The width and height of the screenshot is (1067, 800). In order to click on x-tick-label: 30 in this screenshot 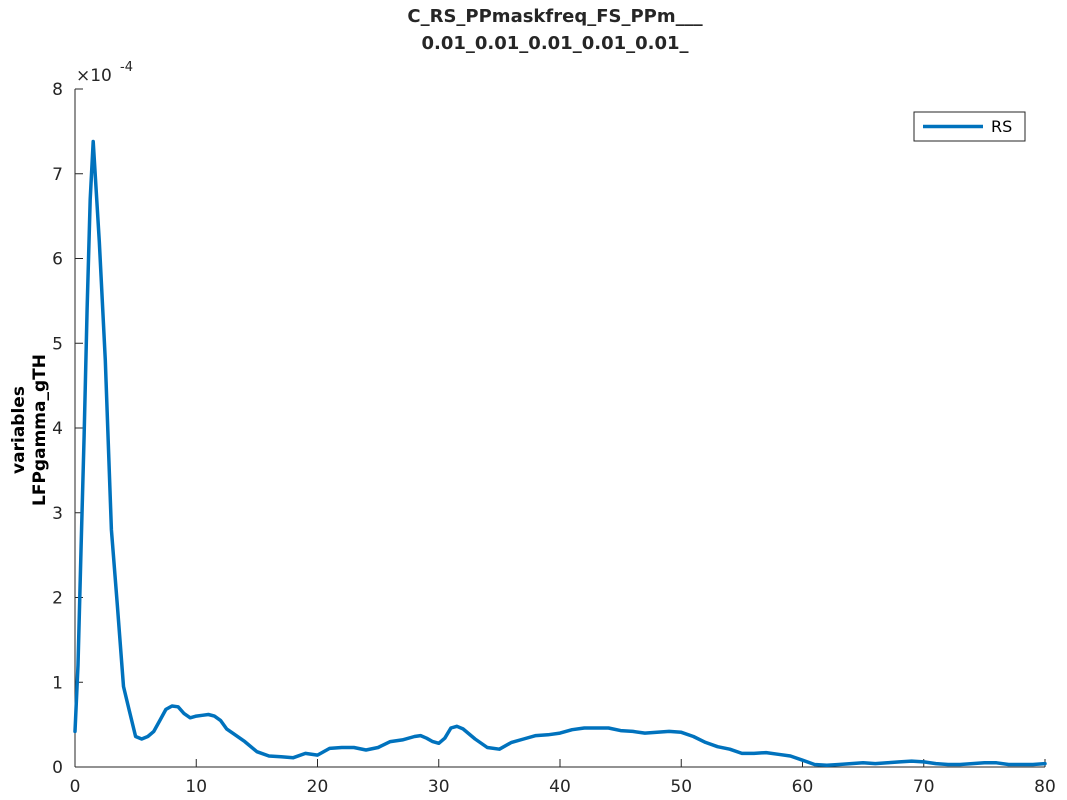, I will do `click(439, 787)`.